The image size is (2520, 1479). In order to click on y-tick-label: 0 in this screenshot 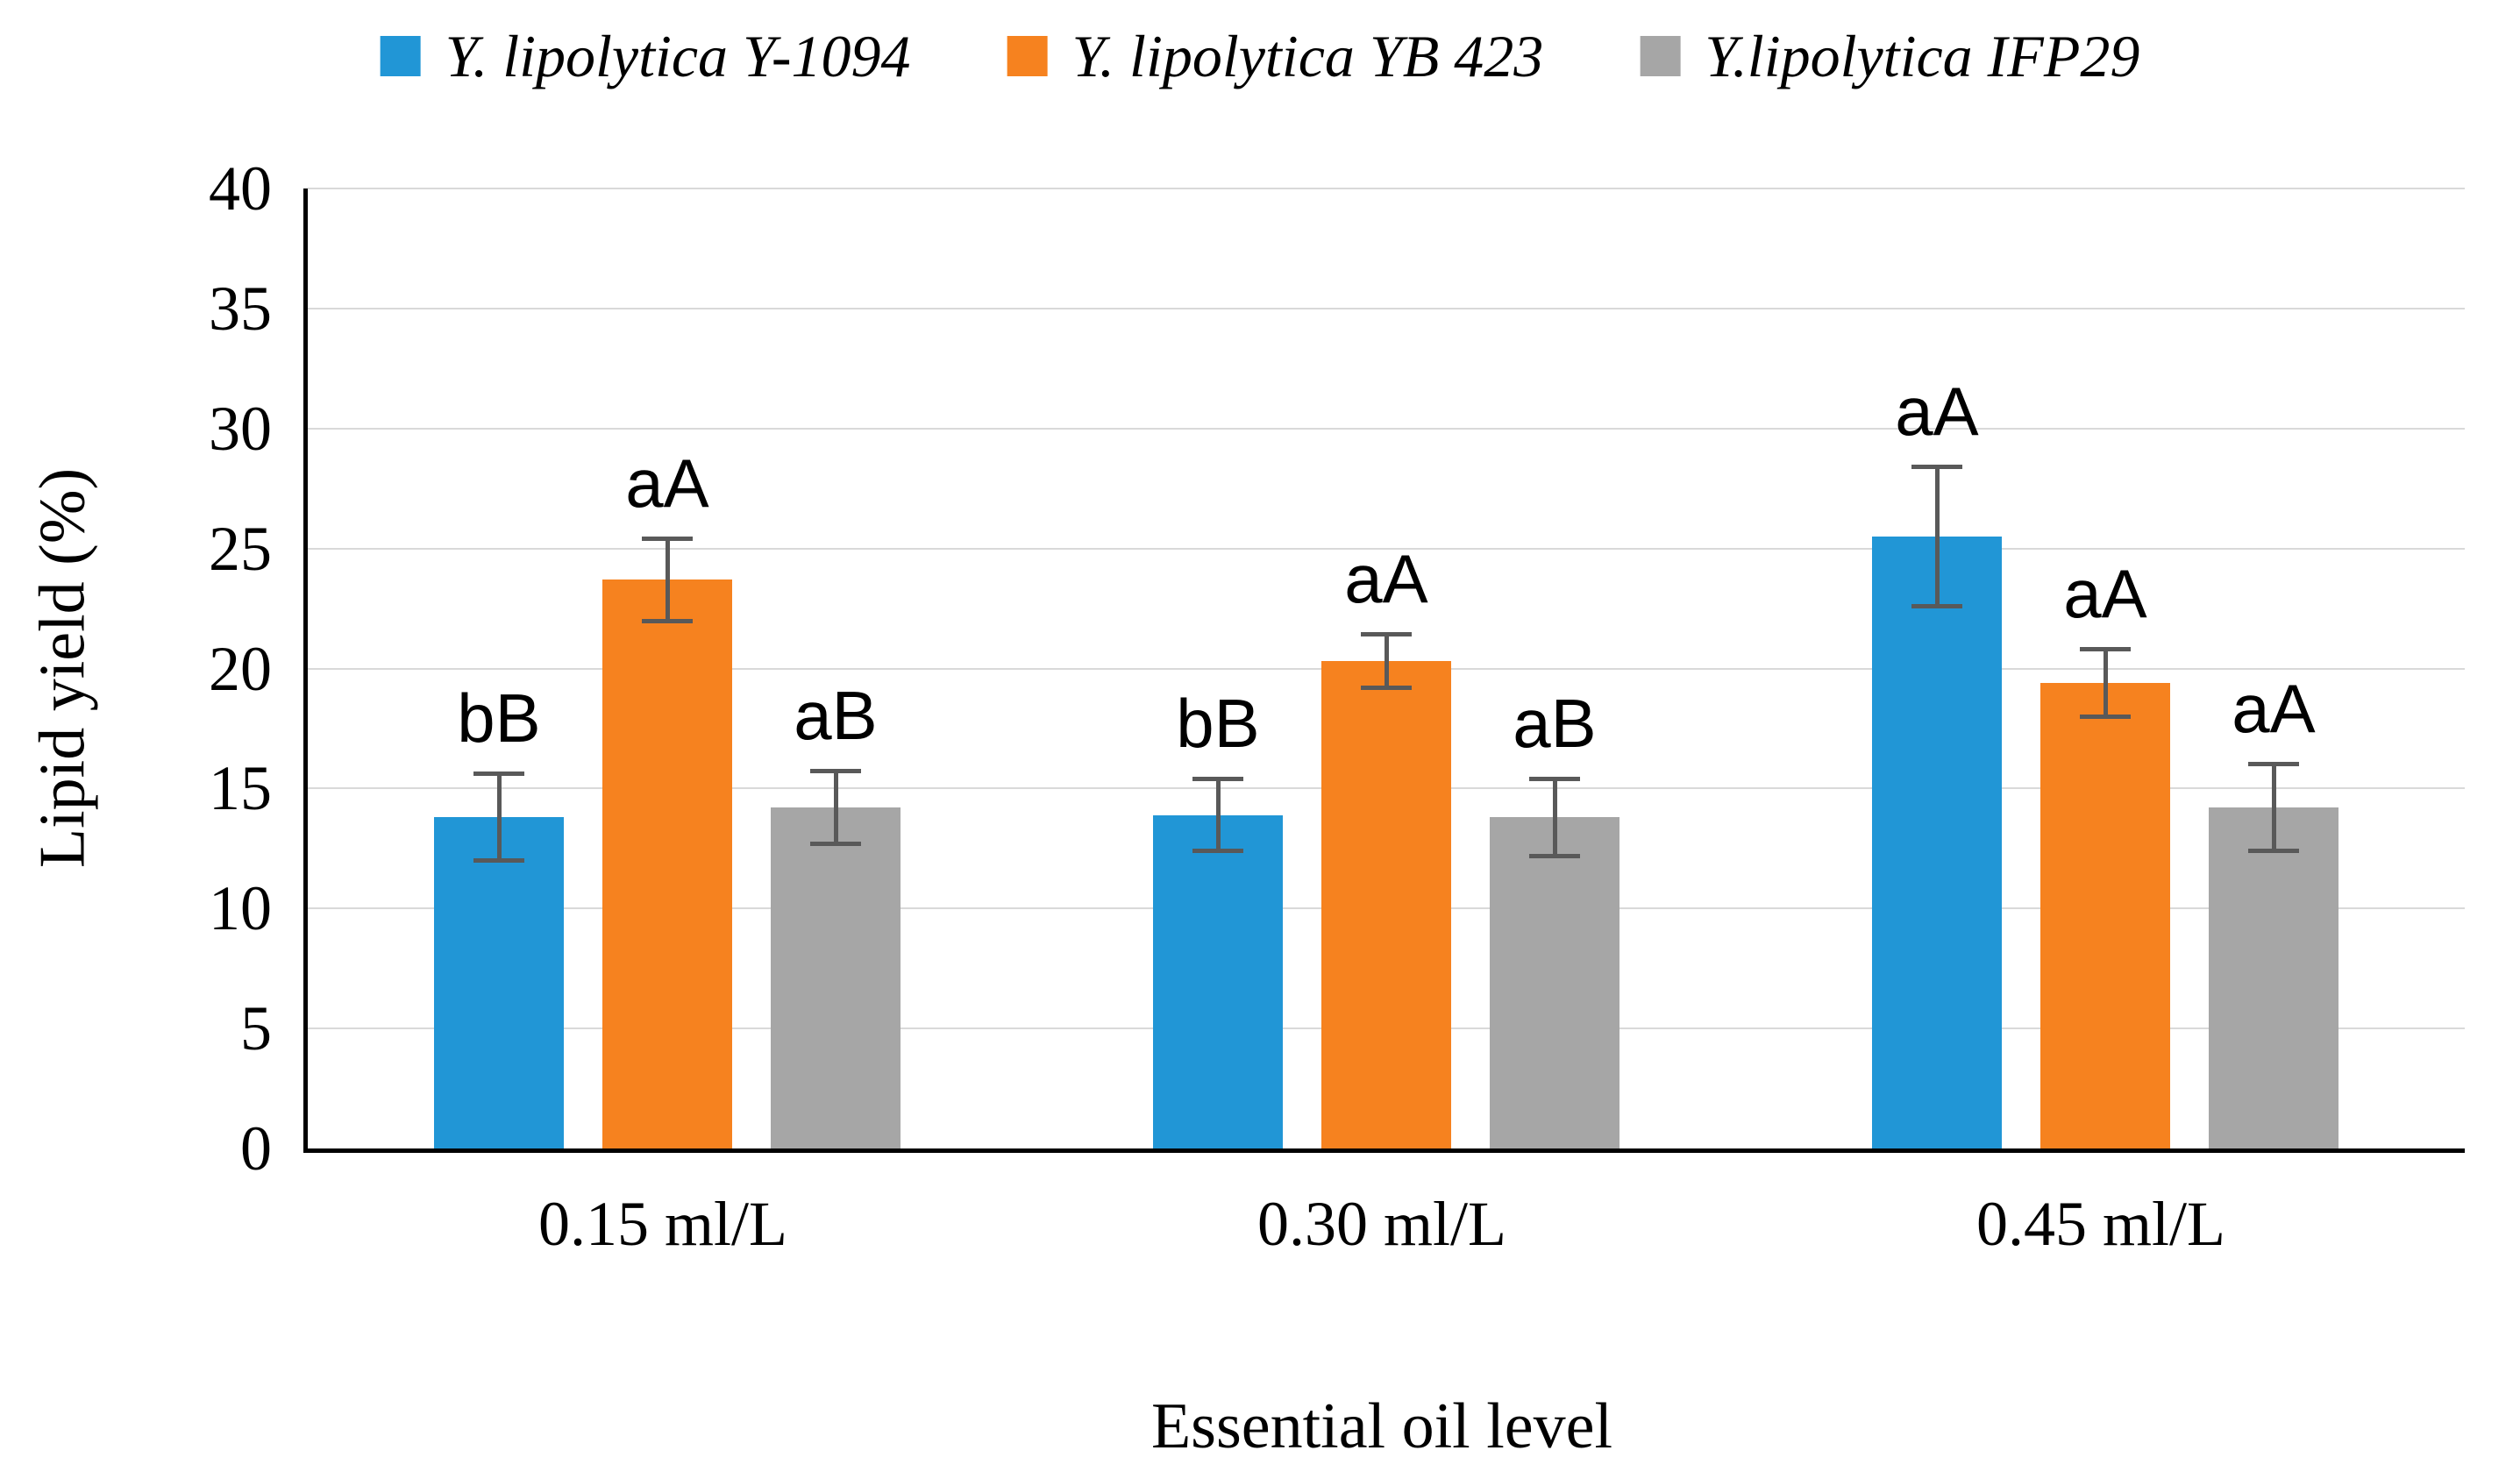, I will do `click(256, 1148)`.